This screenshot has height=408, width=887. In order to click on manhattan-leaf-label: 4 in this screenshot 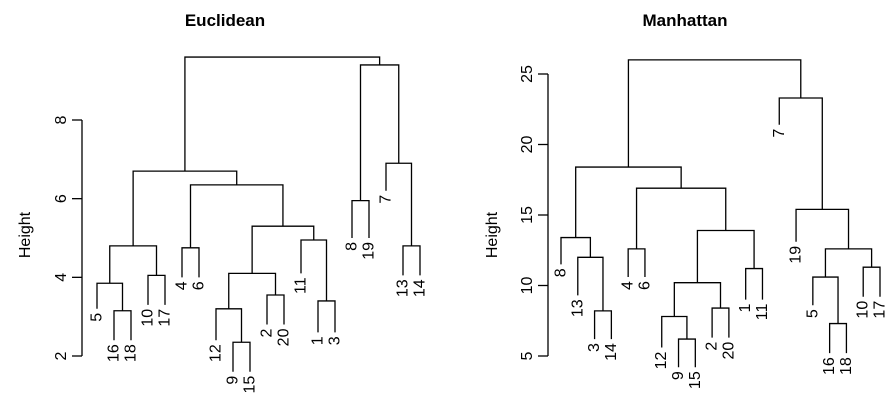, I will do `click(628, 285)`.